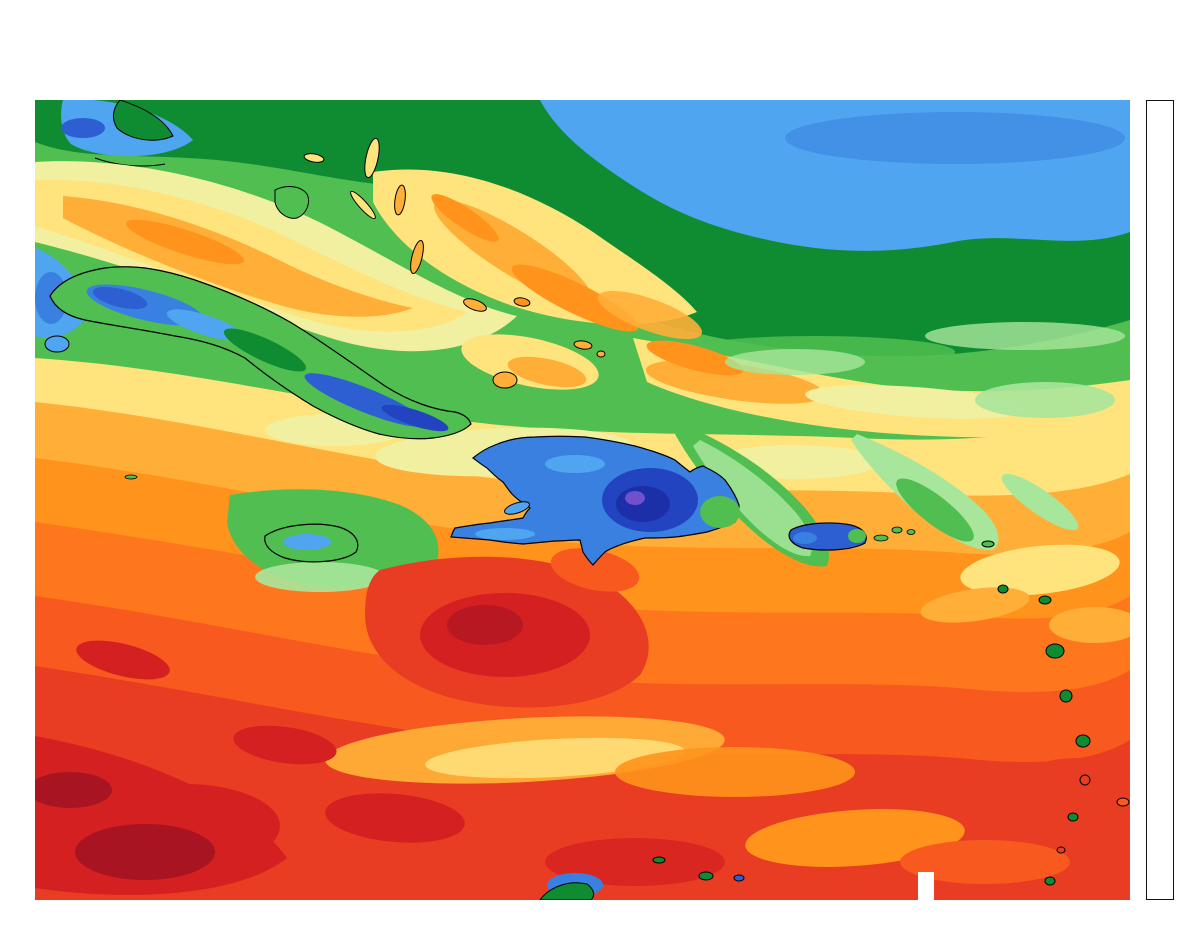 Image resolution: width=1200 pixels, height=927 pixels. Describe the element at coordinates (595, 500) in the screenshot. I see `hispaniola-island` at that location.